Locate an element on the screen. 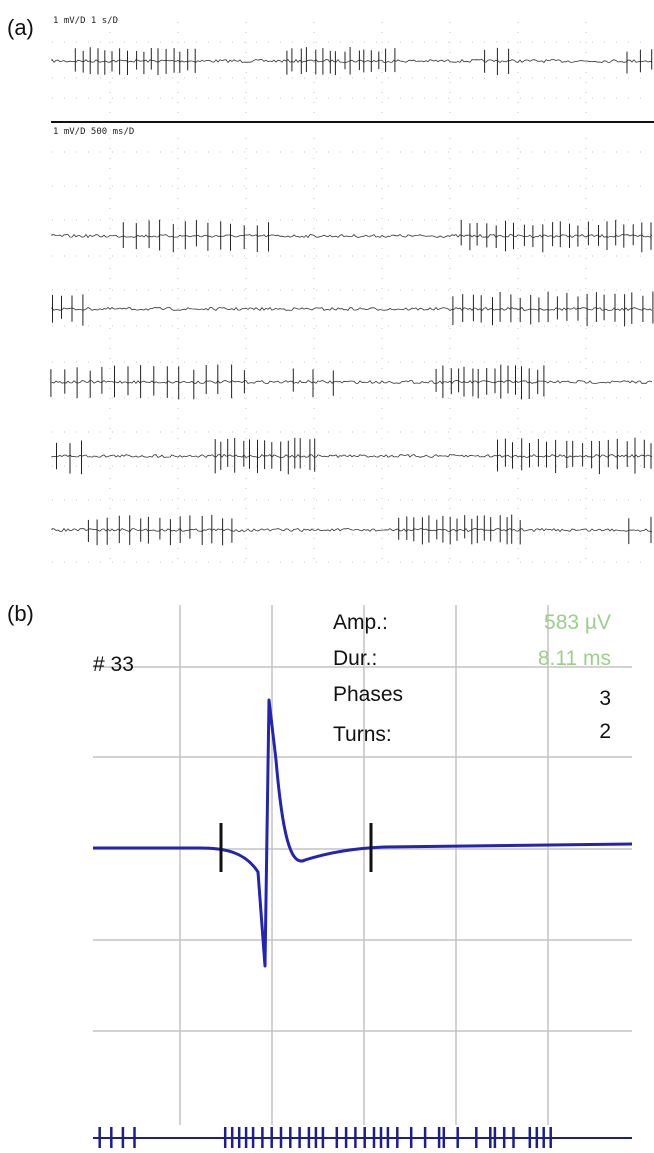 The width and height of the screenshot is (654, 1153). firing-pattern-raster is located at coordinates (362, 1137).